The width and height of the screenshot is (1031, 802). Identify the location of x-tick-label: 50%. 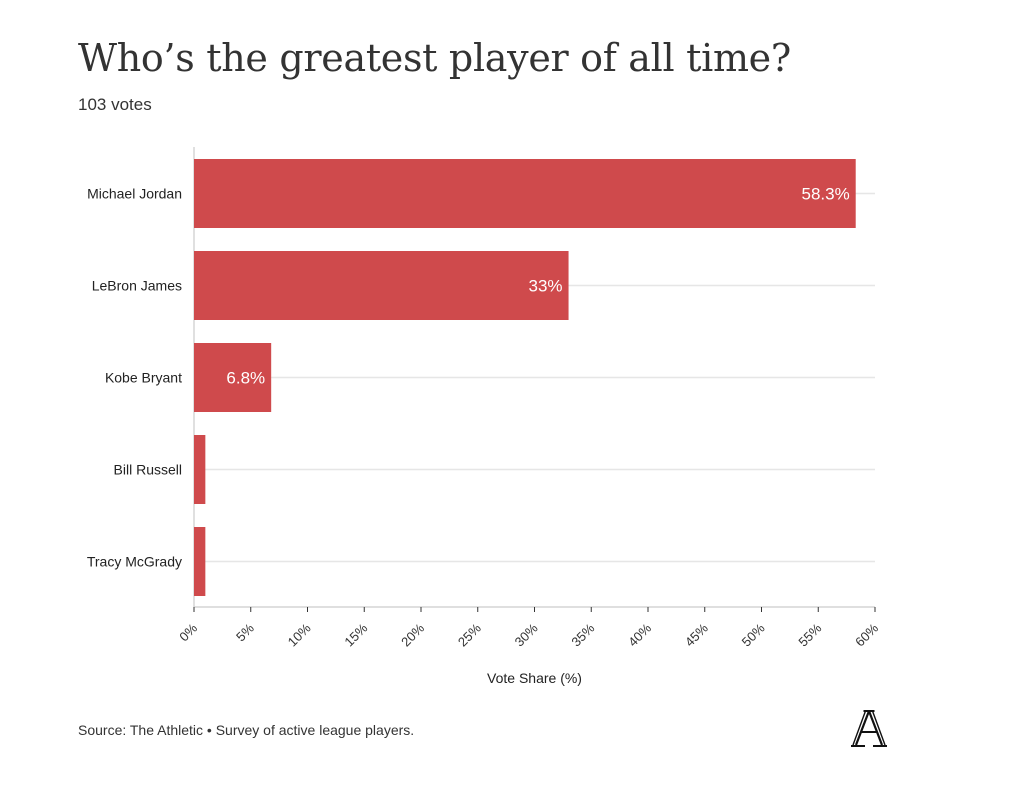
(753, 634).